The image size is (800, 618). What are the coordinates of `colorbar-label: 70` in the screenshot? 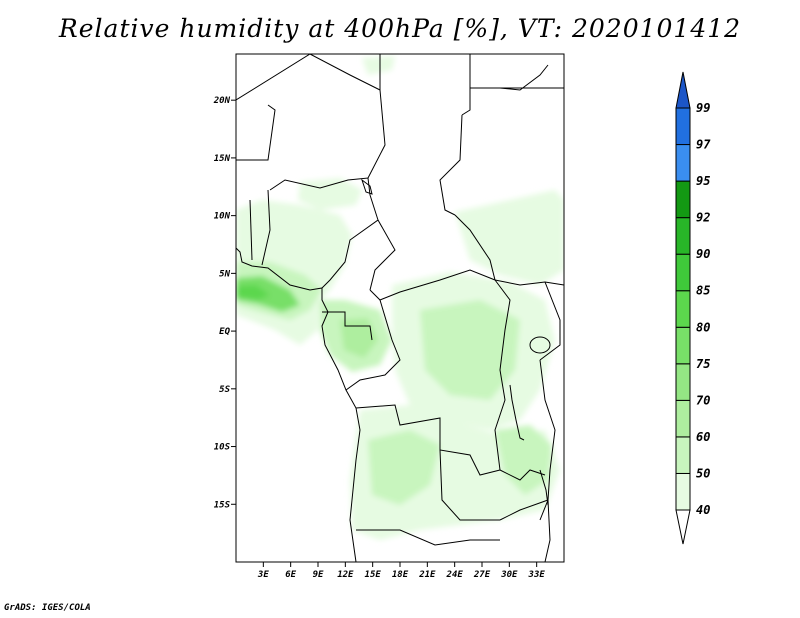 It's located at (703, 400).